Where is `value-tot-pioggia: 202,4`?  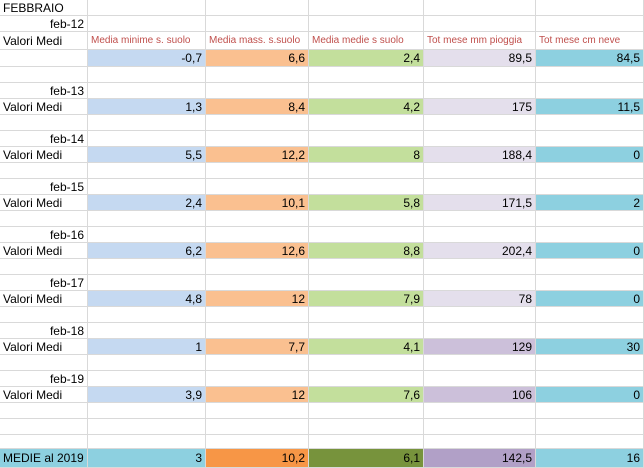 value-tot-pioggia: 202,4 is located at coordinates (480, 251).